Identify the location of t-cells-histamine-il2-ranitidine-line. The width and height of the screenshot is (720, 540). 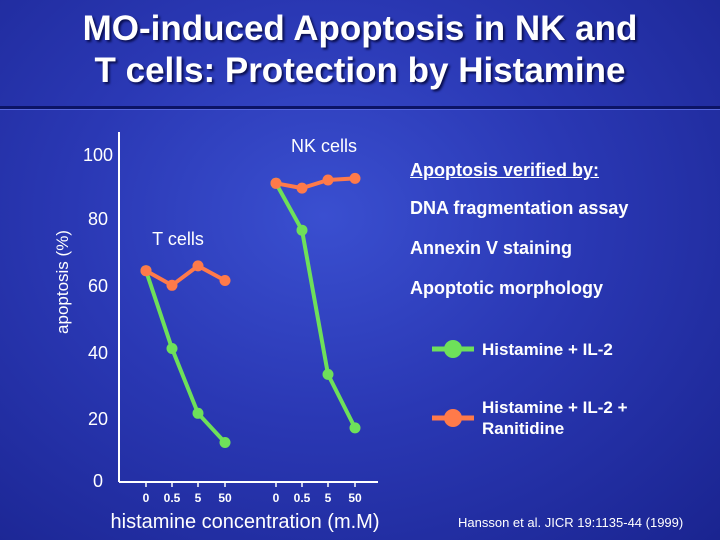
(185, 275).